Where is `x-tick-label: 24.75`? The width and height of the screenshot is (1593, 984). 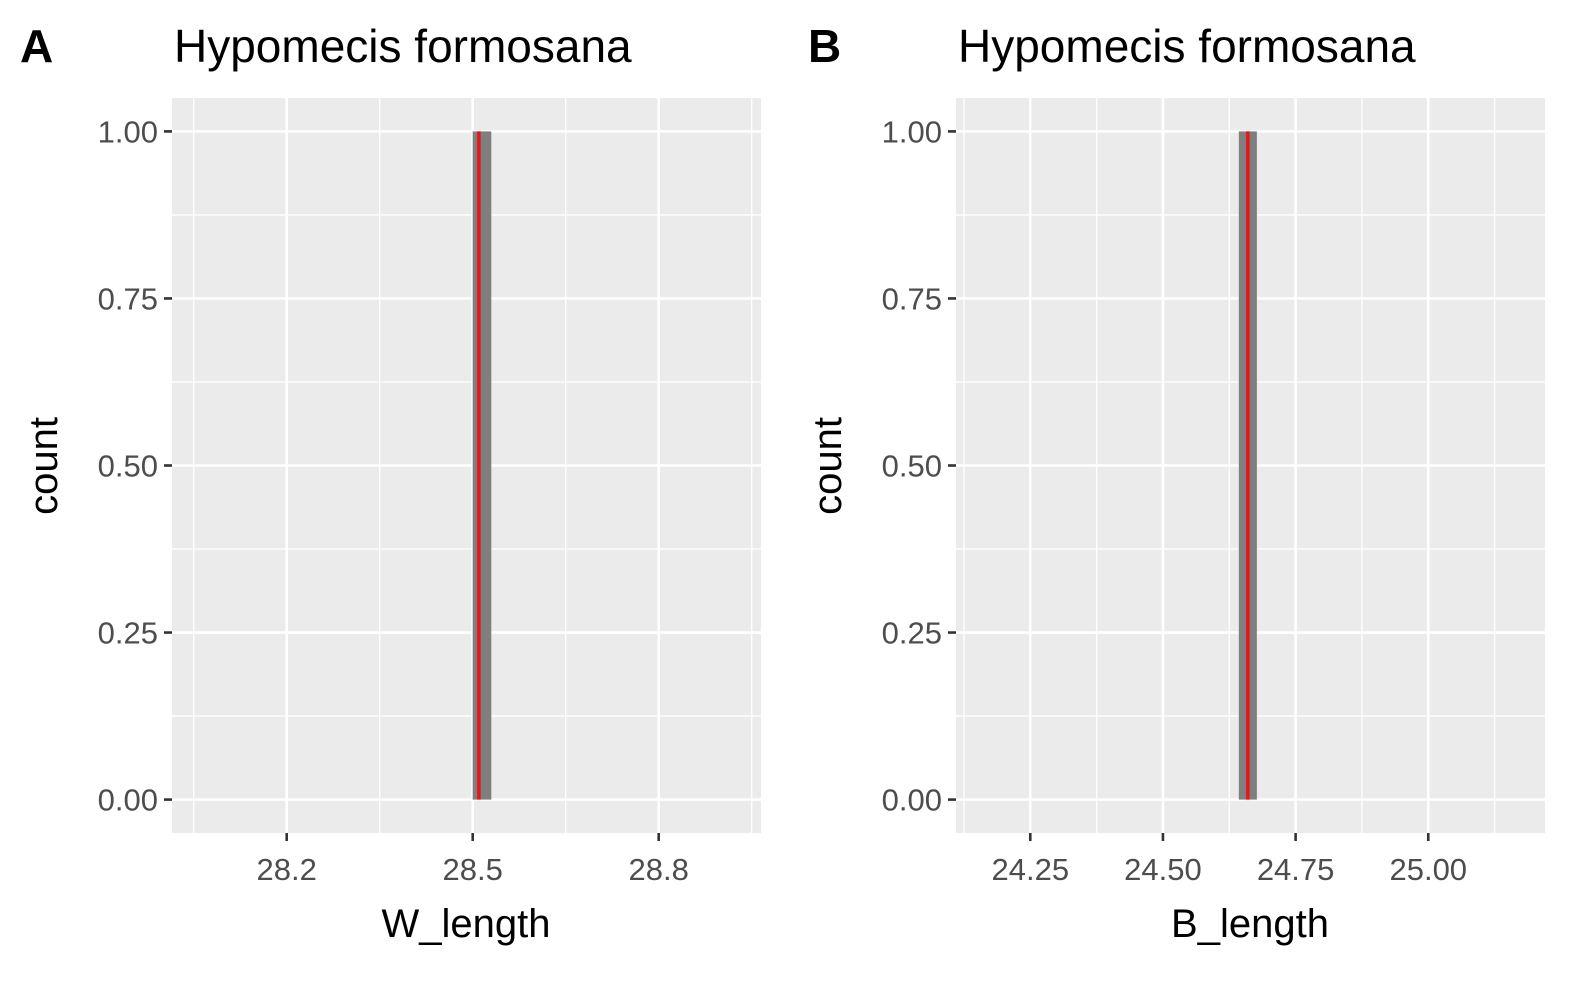 x-tick-label: 24.75 is located at coordinates (1296, 869).